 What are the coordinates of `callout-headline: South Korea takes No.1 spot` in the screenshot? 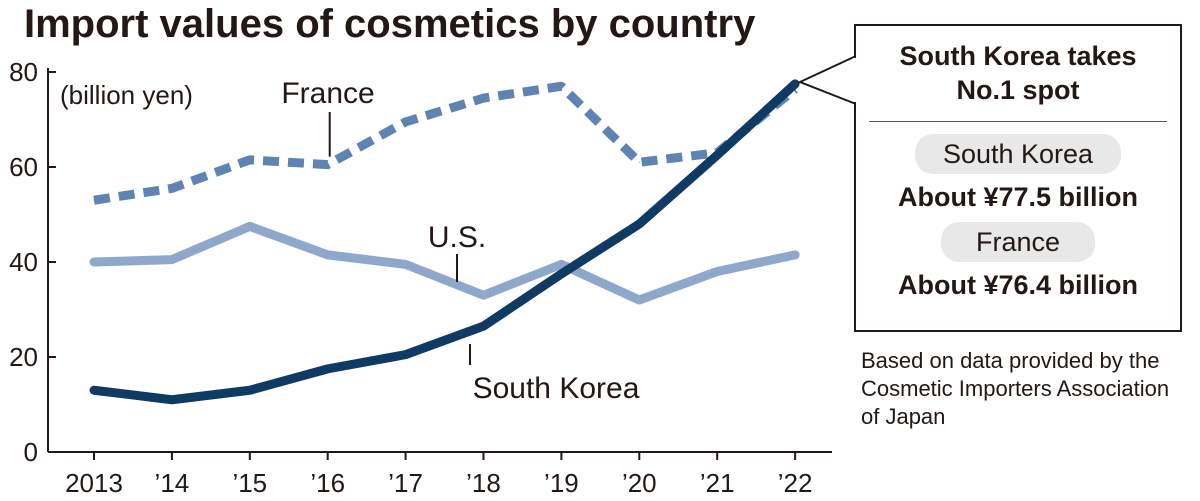 It's located at (1018, 73).